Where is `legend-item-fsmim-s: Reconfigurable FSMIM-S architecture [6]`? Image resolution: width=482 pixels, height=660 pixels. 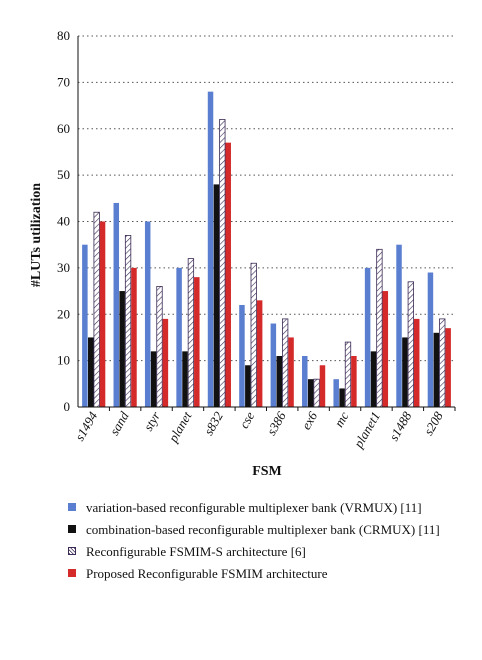 legend-item-fsmim-s: Reconfigurable FSMIM-S architecture [6] is located at coordinates (268, 551).